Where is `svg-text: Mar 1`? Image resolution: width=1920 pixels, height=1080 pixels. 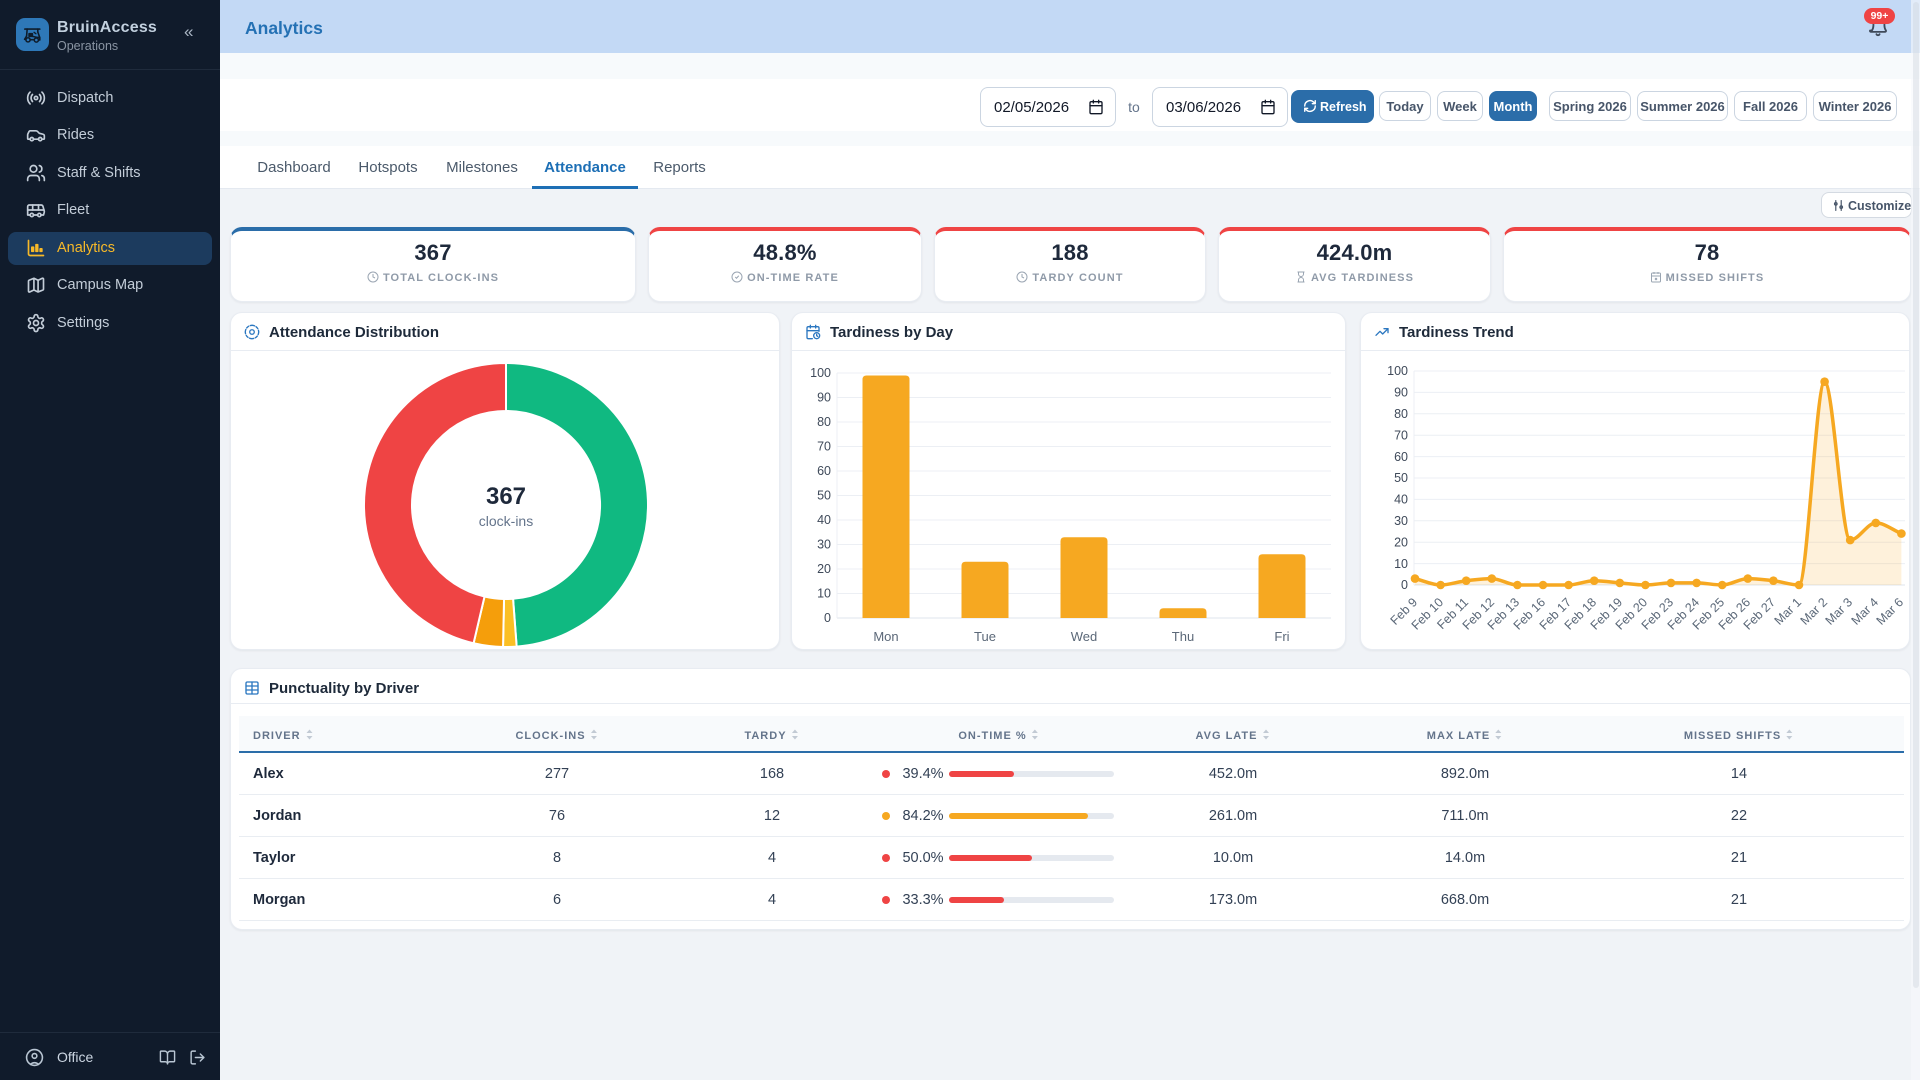
svg-text: Mar 1 is located at coordinates (1788, 611).